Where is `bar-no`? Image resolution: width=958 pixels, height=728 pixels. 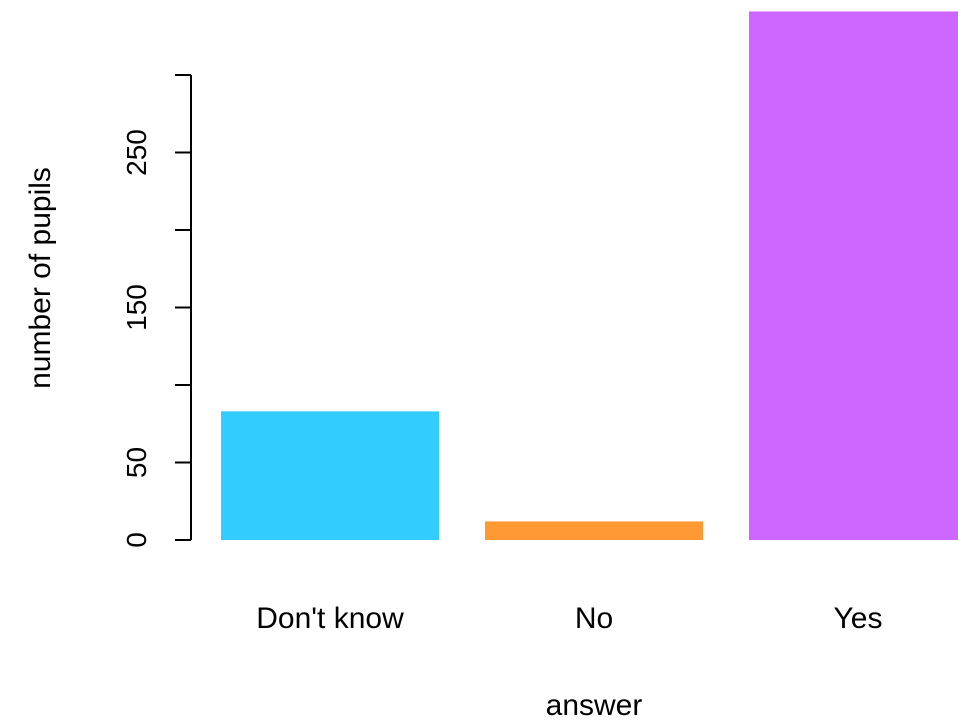 bar-no is located at coordinates (594, 530).